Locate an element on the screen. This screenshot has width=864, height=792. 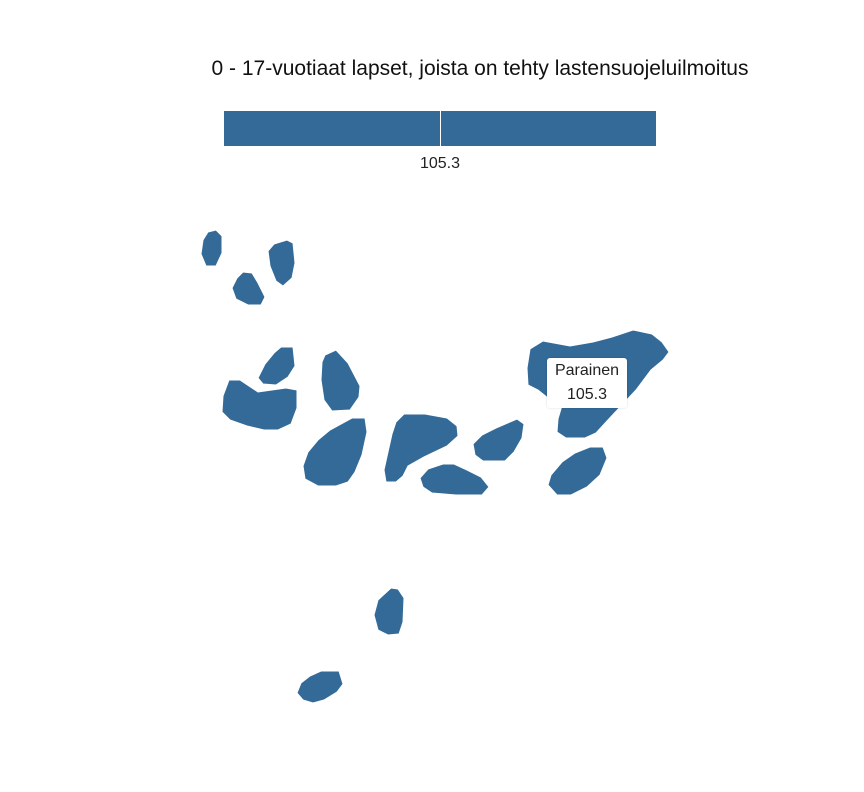
tooltip-region-name: Parainen is located at coordinates (587, 370).